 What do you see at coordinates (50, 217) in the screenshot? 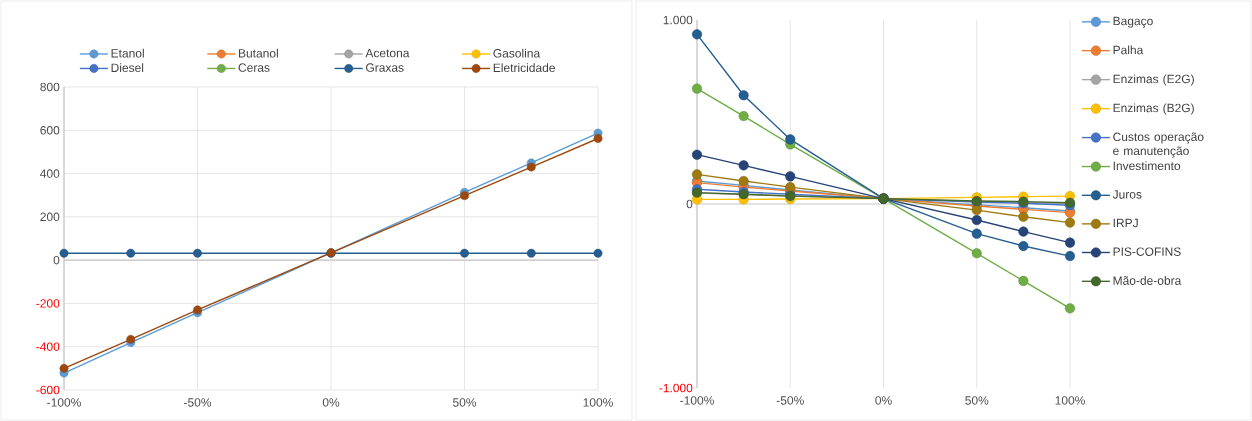
I see `y-tick-label: 200` at bounding box center [50, 217].